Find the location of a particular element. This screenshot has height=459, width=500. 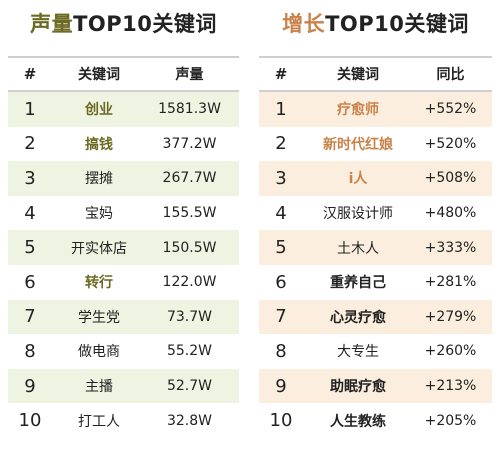

keyword-cell: 人生教练 is located at coordinates (358, 421).